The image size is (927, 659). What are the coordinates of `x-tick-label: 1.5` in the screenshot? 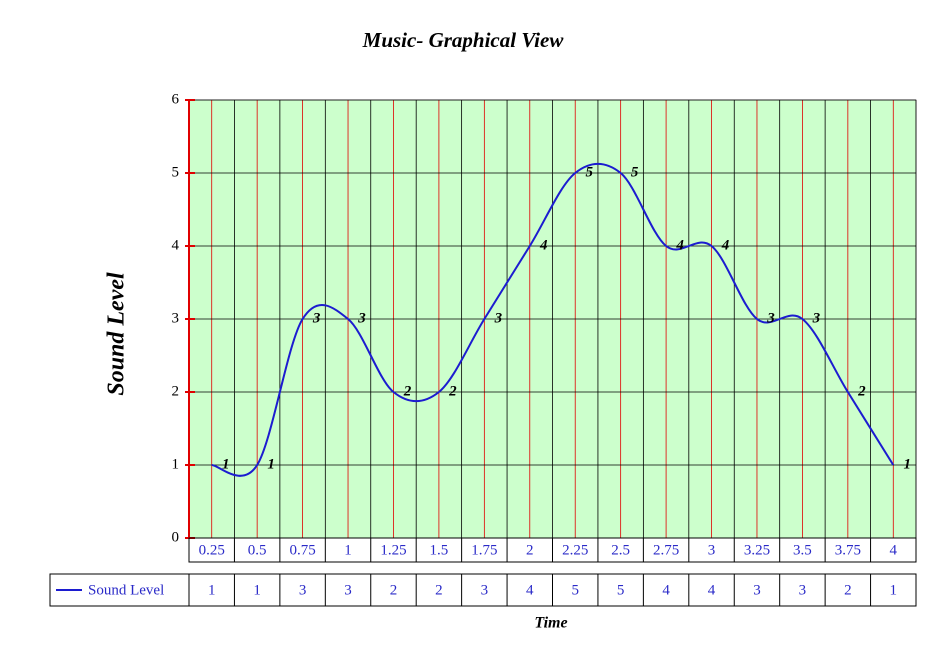 It's located at (439, 550).